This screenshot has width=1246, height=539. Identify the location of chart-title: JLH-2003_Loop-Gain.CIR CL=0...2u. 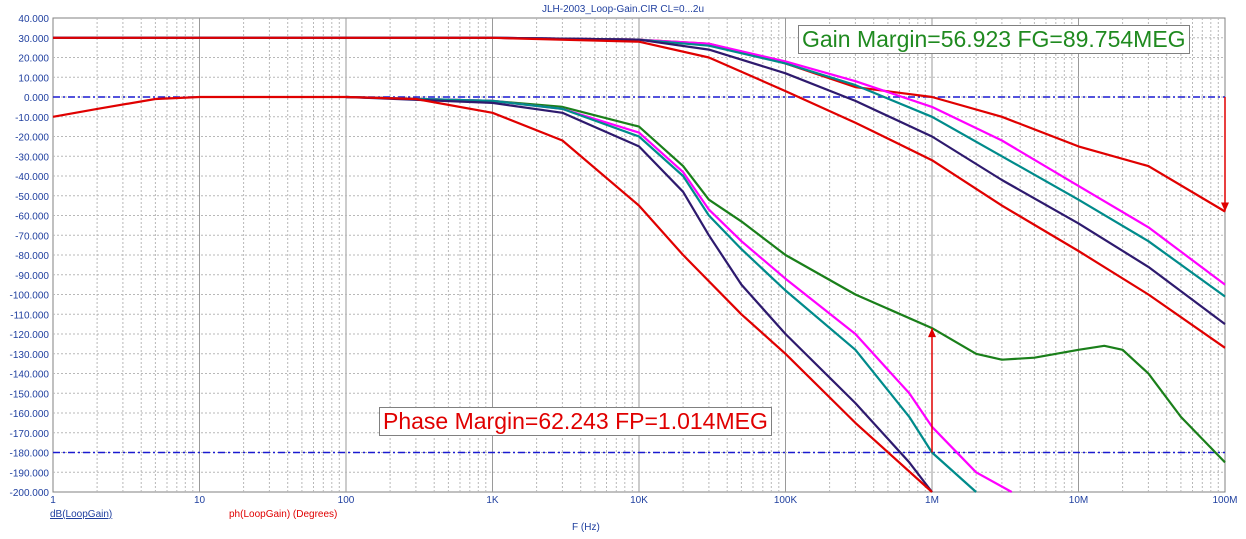
(623, 9).